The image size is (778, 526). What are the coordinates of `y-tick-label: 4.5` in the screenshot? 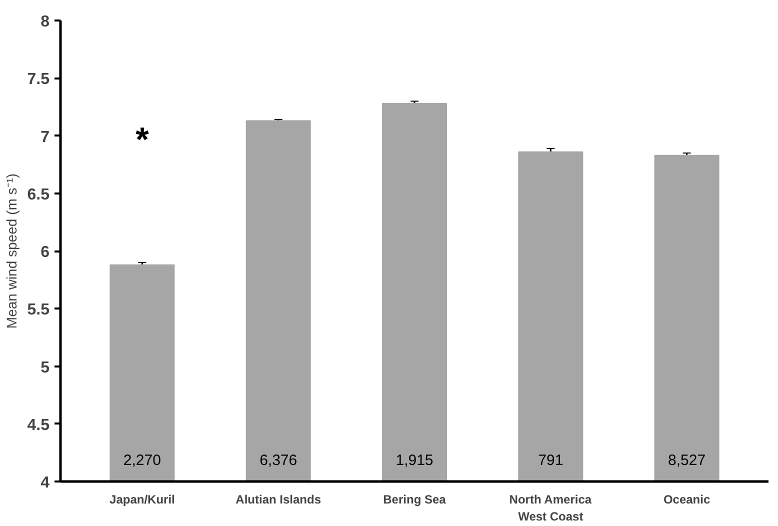 It's located at (38, 425).